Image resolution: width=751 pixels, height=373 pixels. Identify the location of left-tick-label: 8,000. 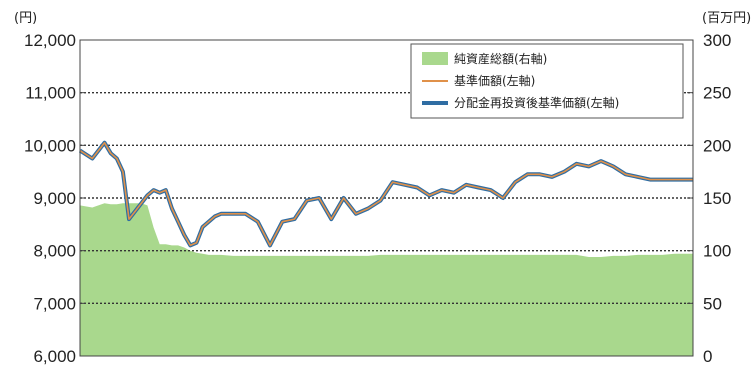
(54, 251).